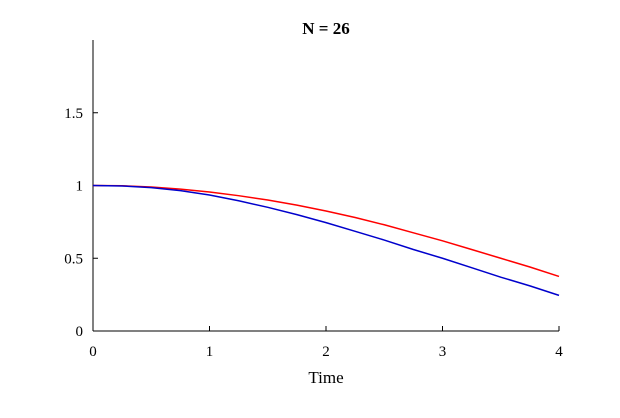  I want to click on x-axis-label: Time, so click(325, 377).